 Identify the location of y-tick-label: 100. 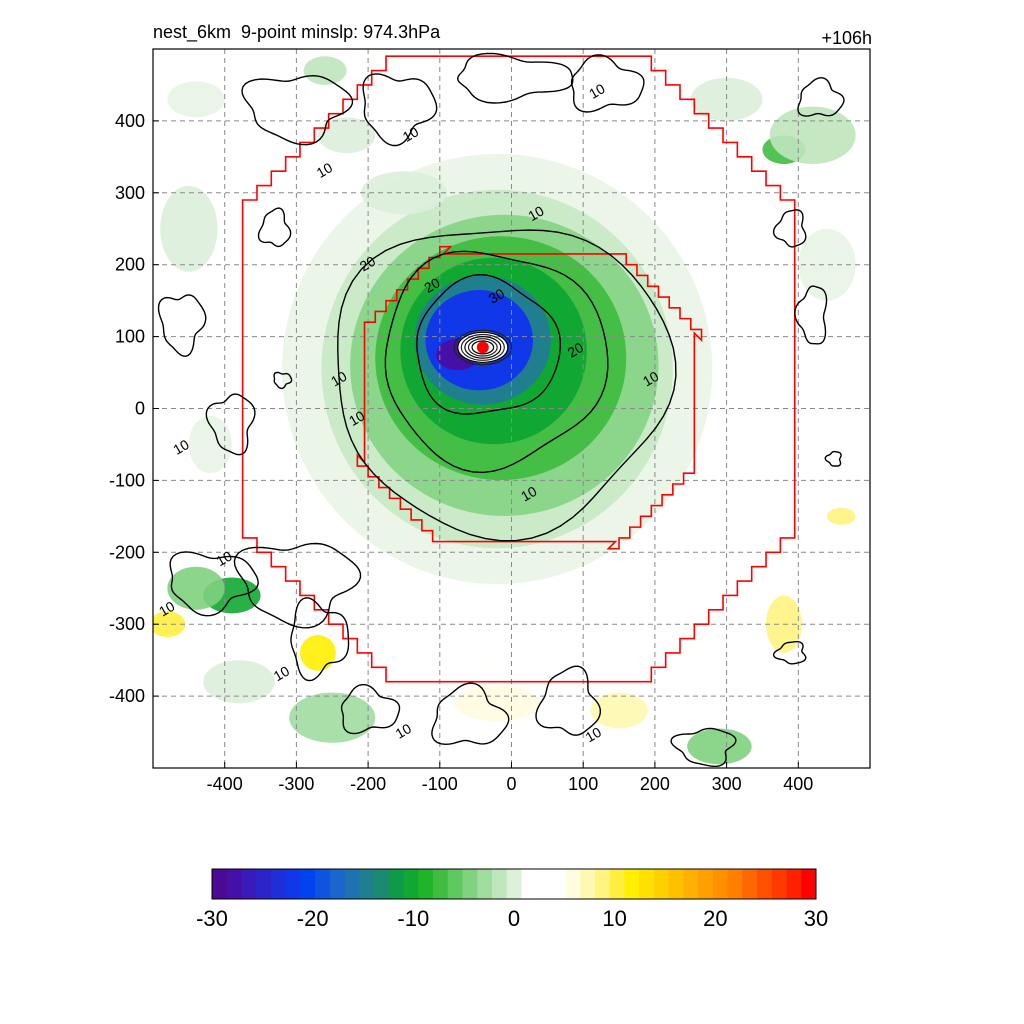
(130, 337).